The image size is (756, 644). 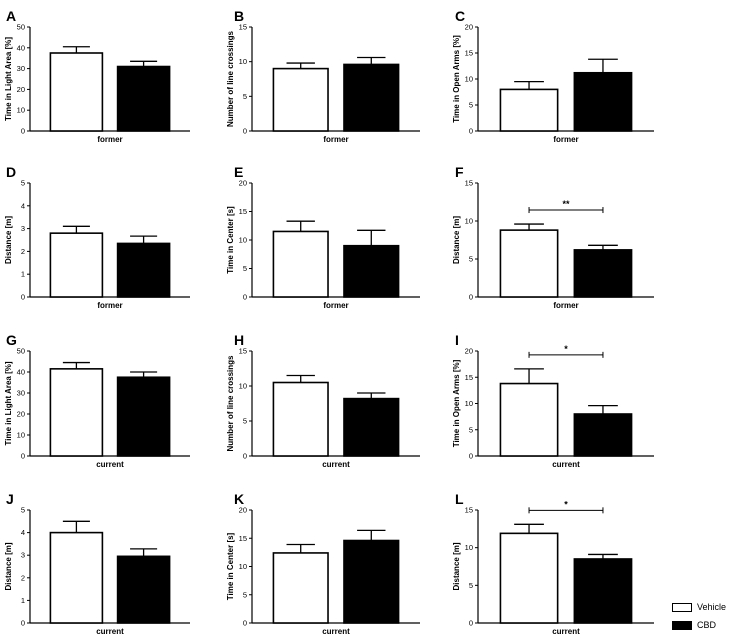 I want to click on legend-item-cbd: CBD, so click(x=712, y=625).